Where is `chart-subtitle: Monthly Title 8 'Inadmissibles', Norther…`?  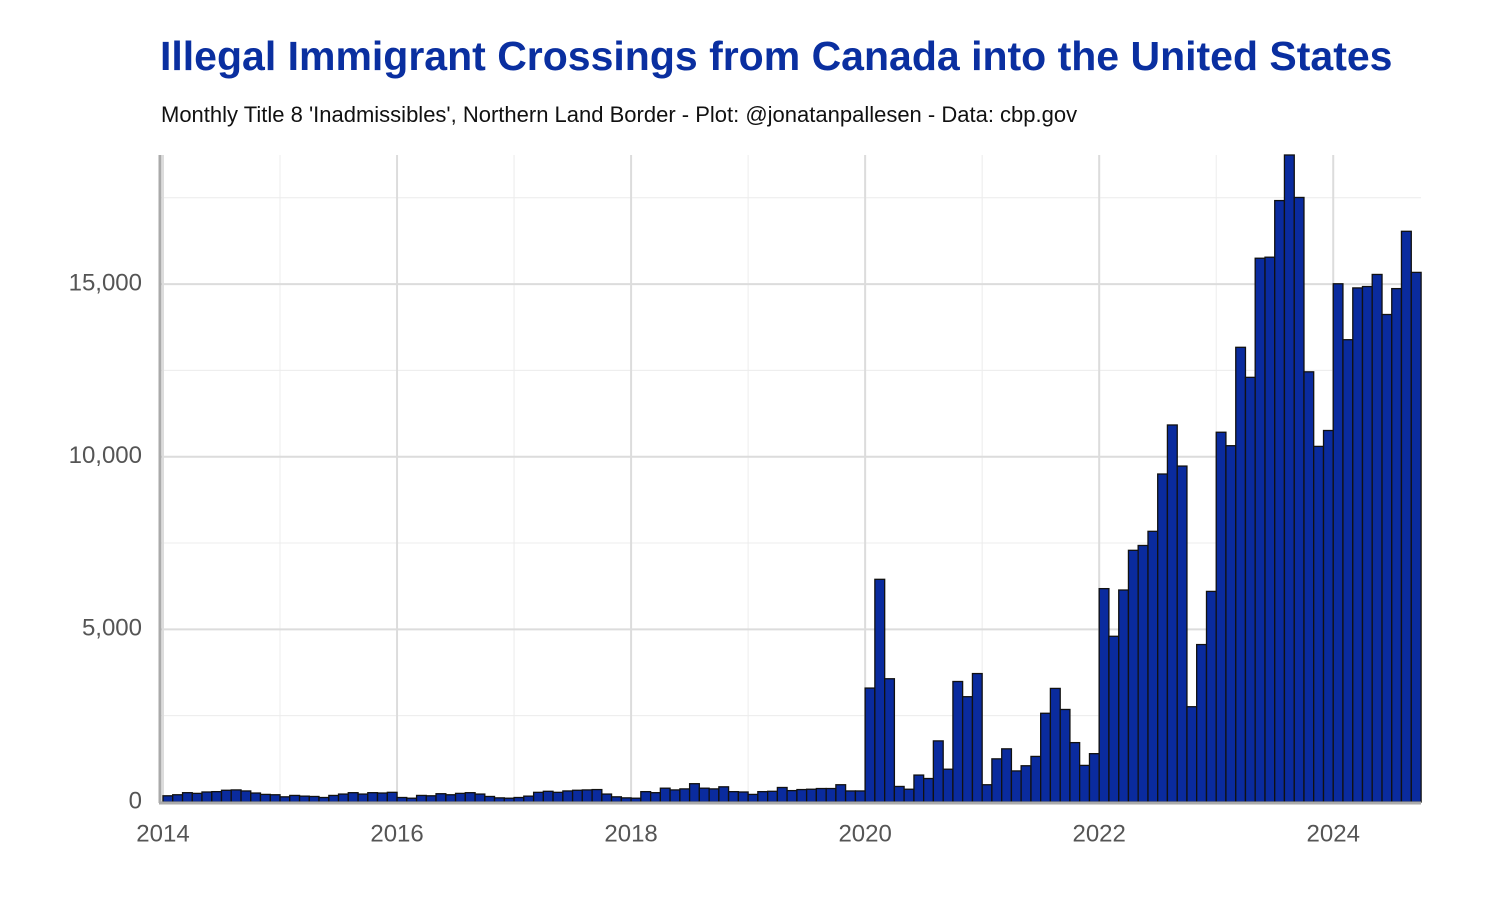 chart-subtitle: Monthly Title 8 'Inadmissibles', Norther… is located at coordinates (619, 114).